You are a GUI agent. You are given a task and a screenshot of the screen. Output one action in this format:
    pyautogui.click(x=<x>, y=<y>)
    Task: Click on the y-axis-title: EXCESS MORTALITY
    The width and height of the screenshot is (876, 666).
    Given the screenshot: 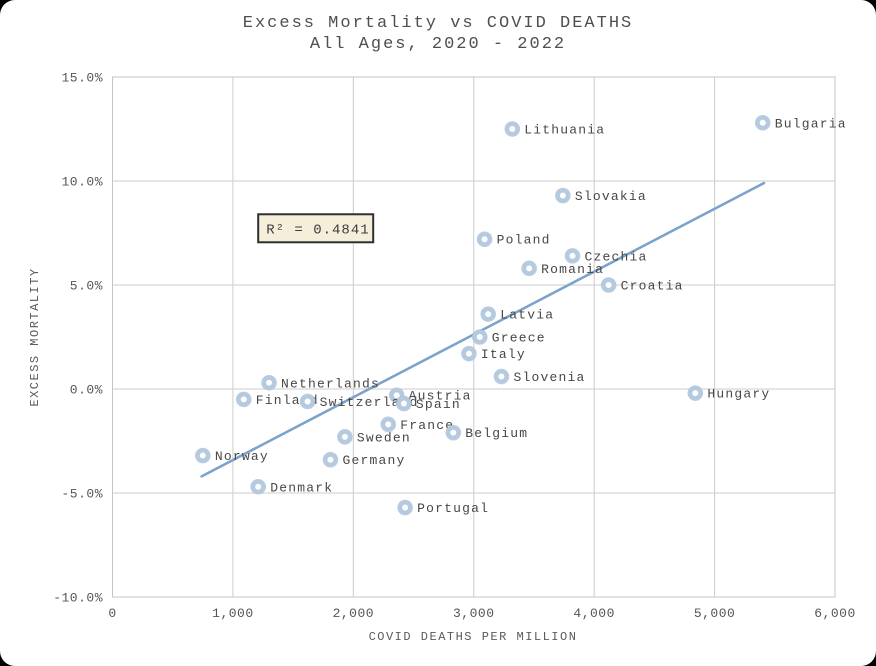 What is the action you would take?
    pyautogui.click(x=35, y=336)
    